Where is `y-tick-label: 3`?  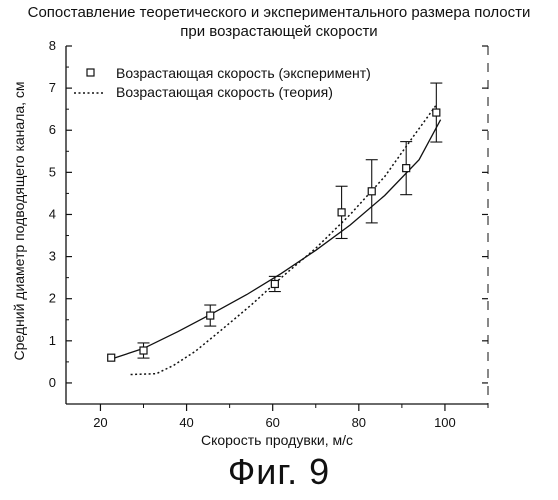 y-tick-label: 3 is located at coordinates (52, 256).